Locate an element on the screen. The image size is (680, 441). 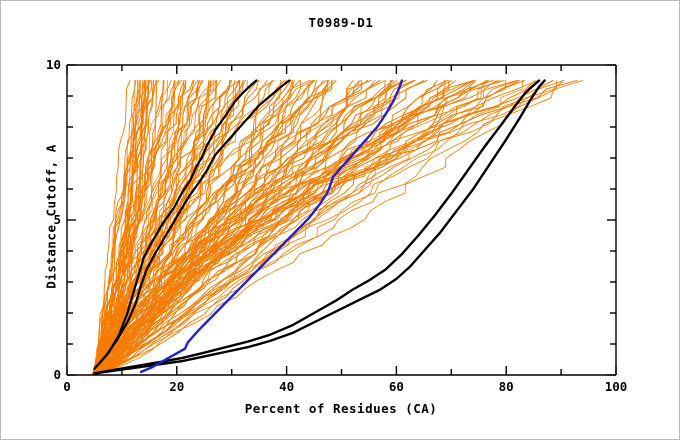
x-tick-label: 80 is located at coordinates (506, 386).